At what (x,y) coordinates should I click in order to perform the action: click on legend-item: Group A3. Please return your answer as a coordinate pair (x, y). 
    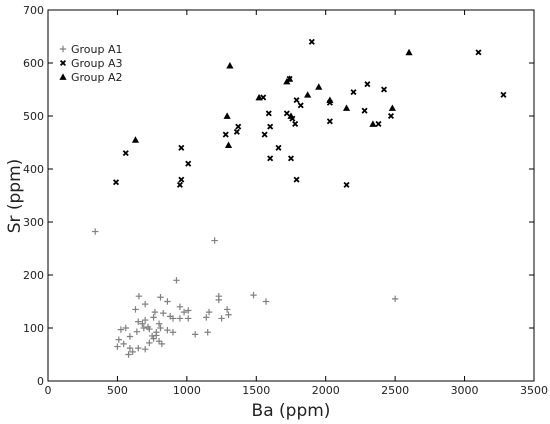
    Looking at the image, I should click on (91, 63).